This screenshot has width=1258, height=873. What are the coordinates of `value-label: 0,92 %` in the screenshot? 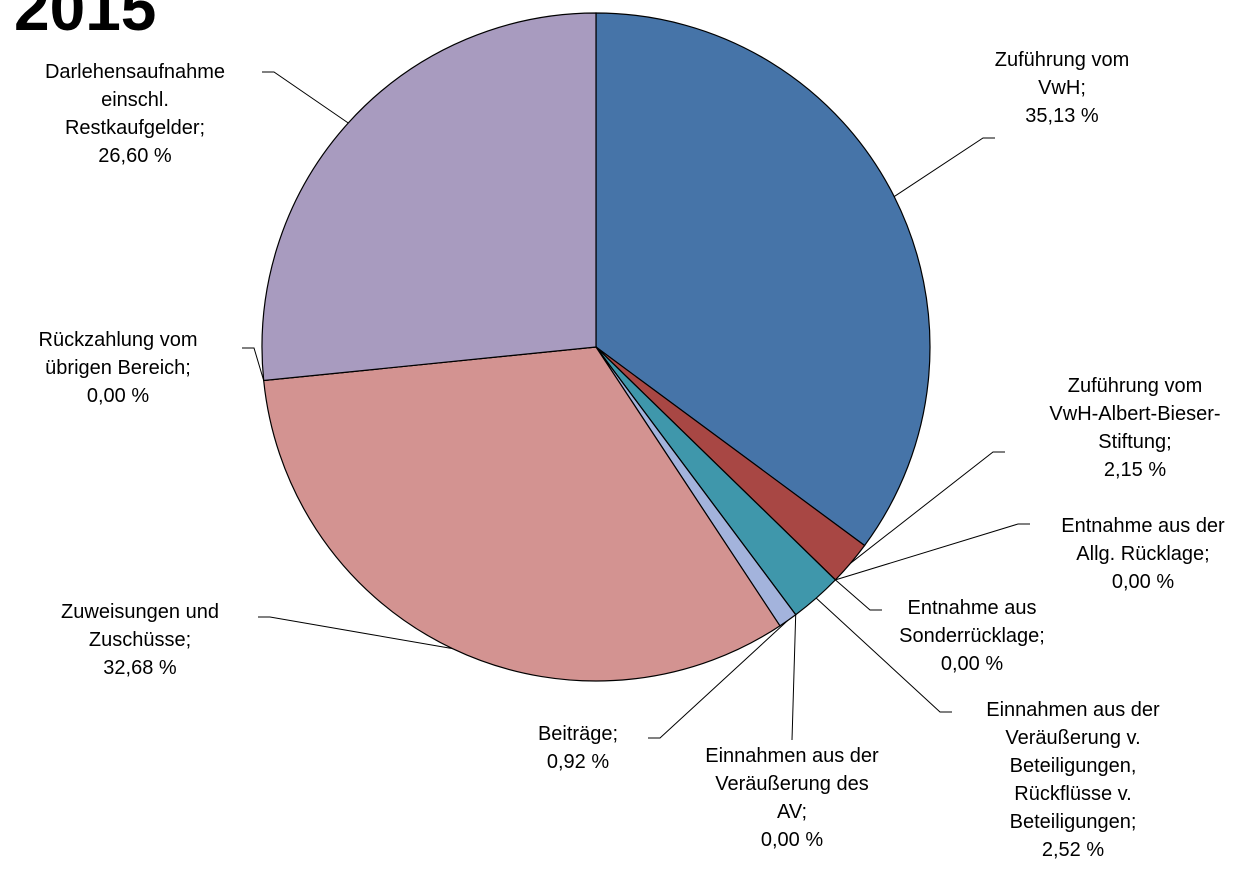 It's located at (578, 762).